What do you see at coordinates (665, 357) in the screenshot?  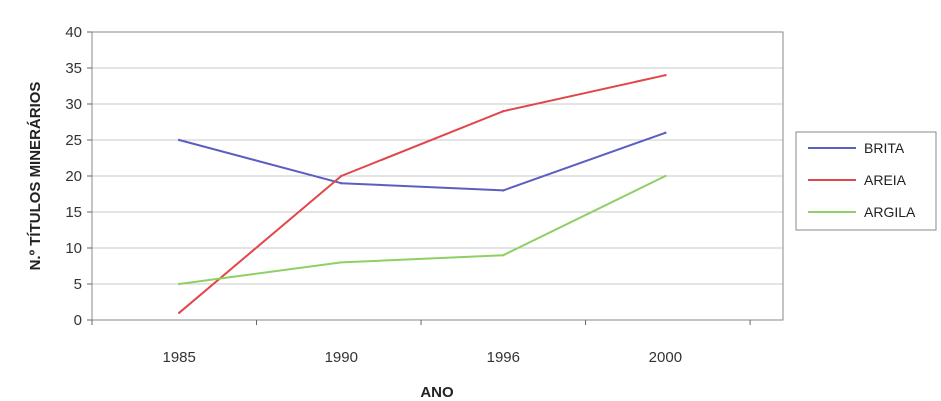 I see `x-tick-label: 2000` at bounding box center [665, 357].